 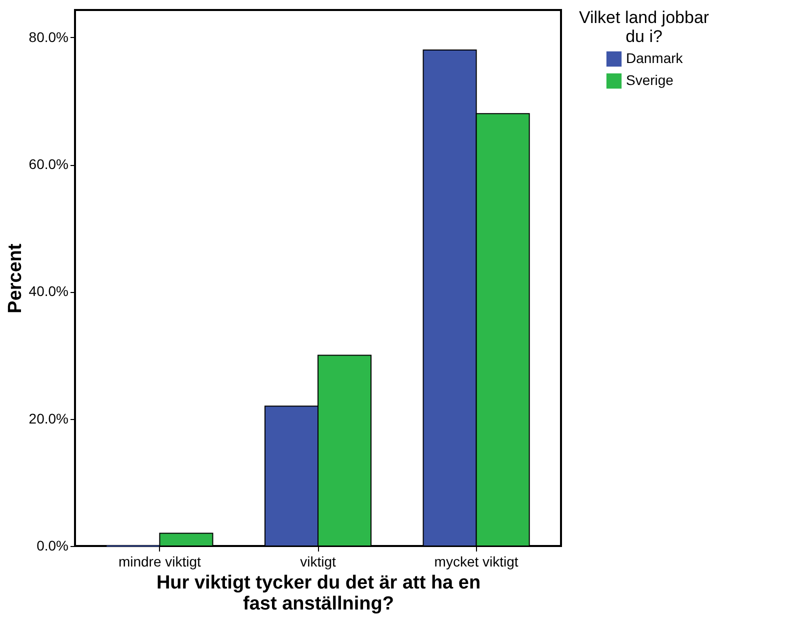 What do you see at coordinates (48, 418) in the screenshot?
I see `y-tick-label: 20.0%` at bounding box center [48, 418].